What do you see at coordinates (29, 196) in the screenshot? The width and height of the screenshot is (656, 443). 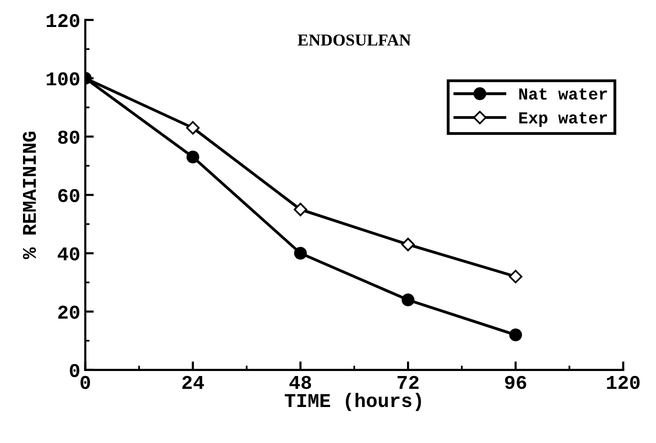 I see `y-axis-title: % REMAINING` at bounding box center [29, 196].